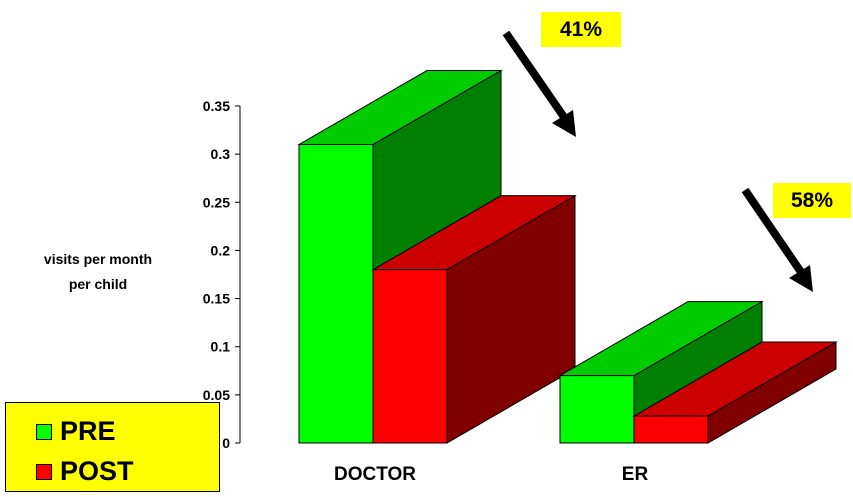  I want to click on y-tick-label: 0.3, so click(221, 154).